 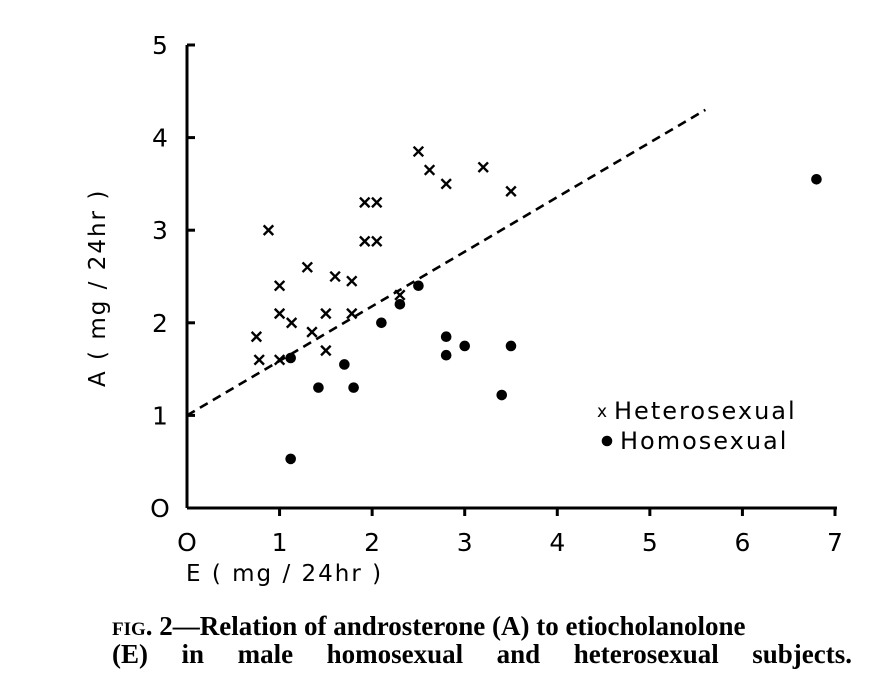 I want to click on x-tick-label: 7, so click(x=835, y=542).